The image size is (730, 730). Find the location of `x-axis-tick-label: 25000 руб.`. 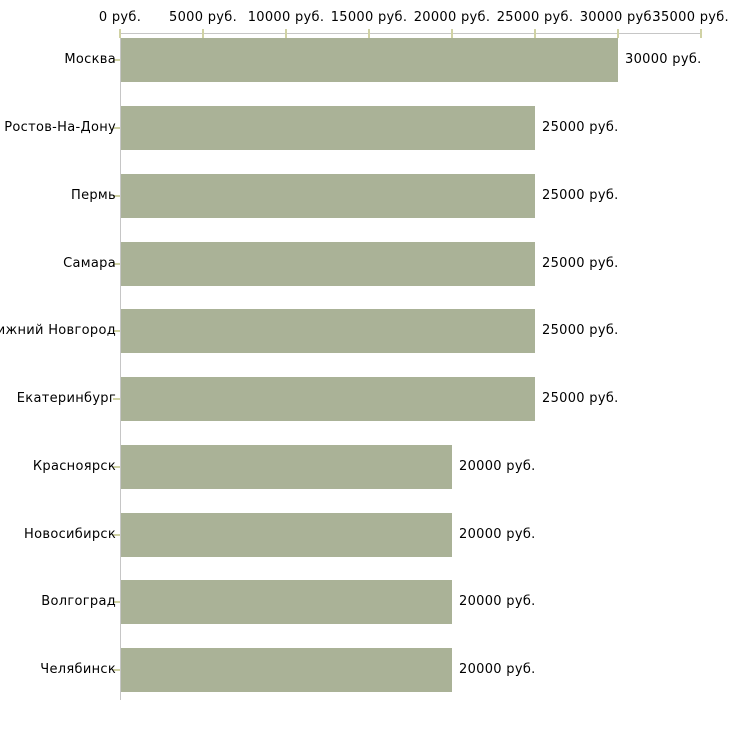

x-axis-tick-label: 25000 руб. is located at coordinates (535, 17).